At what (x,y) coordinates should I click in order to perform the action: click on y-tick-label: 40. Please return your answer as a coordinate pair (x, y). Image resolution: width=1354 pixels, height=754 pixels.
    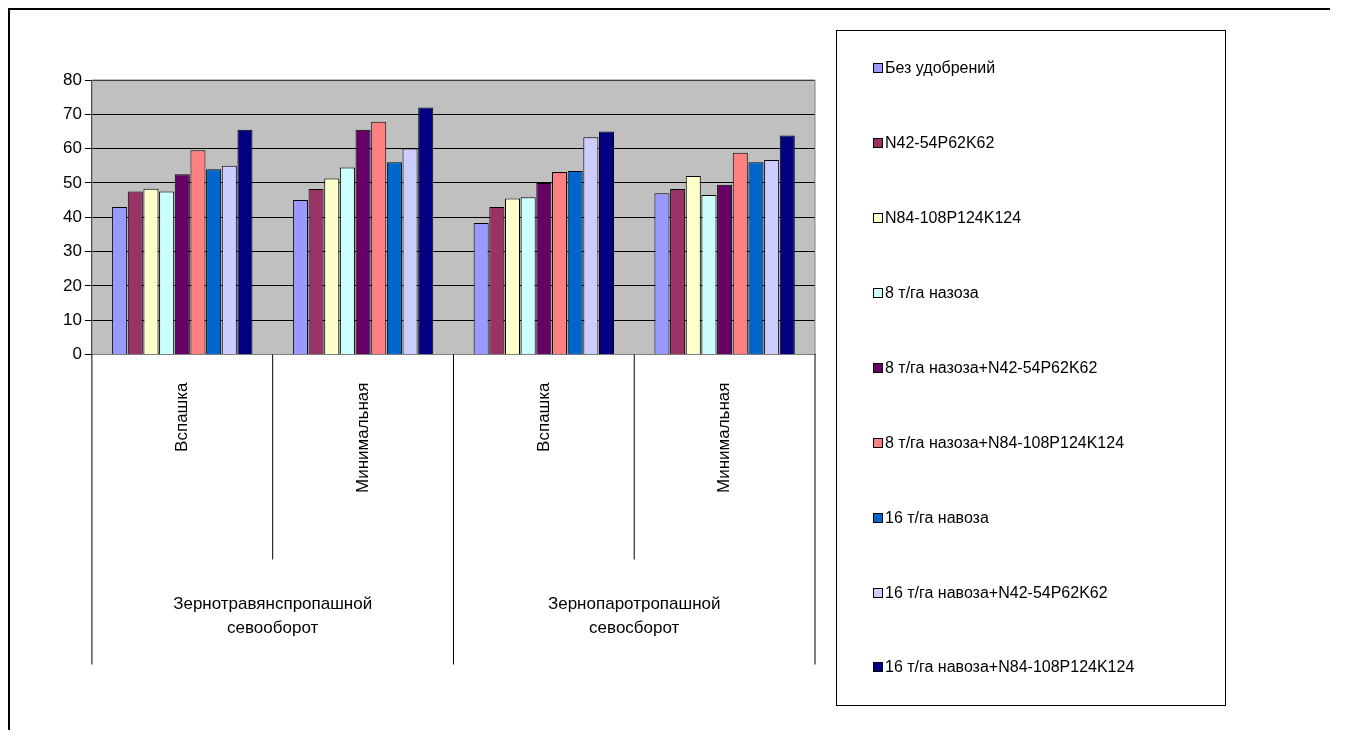
    Looking at the image, I should click on (72, 216).